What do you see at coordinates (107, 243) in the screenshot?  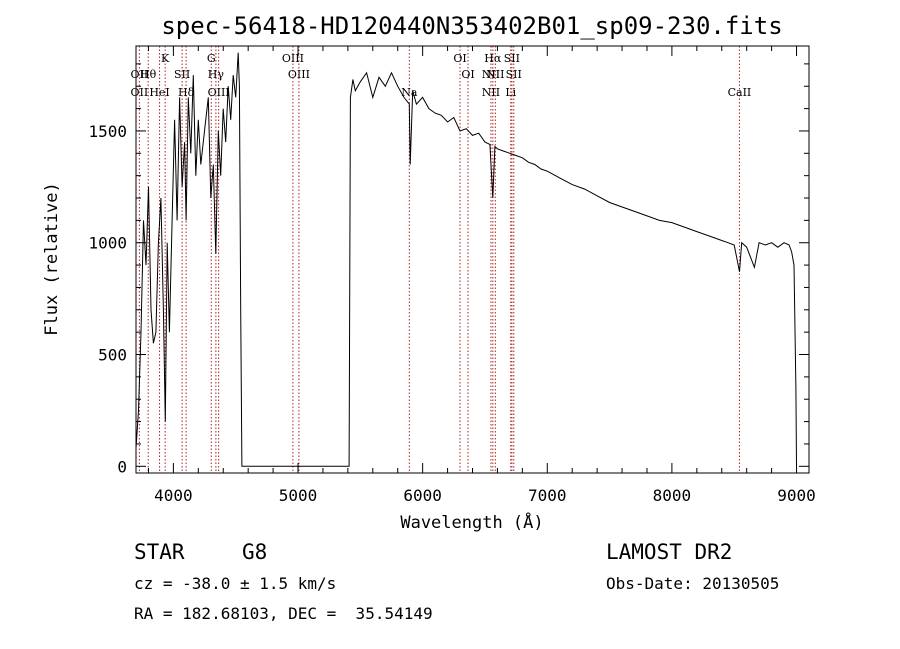 I see `y-tick-label: 1000` at bounding box center [107, 243].